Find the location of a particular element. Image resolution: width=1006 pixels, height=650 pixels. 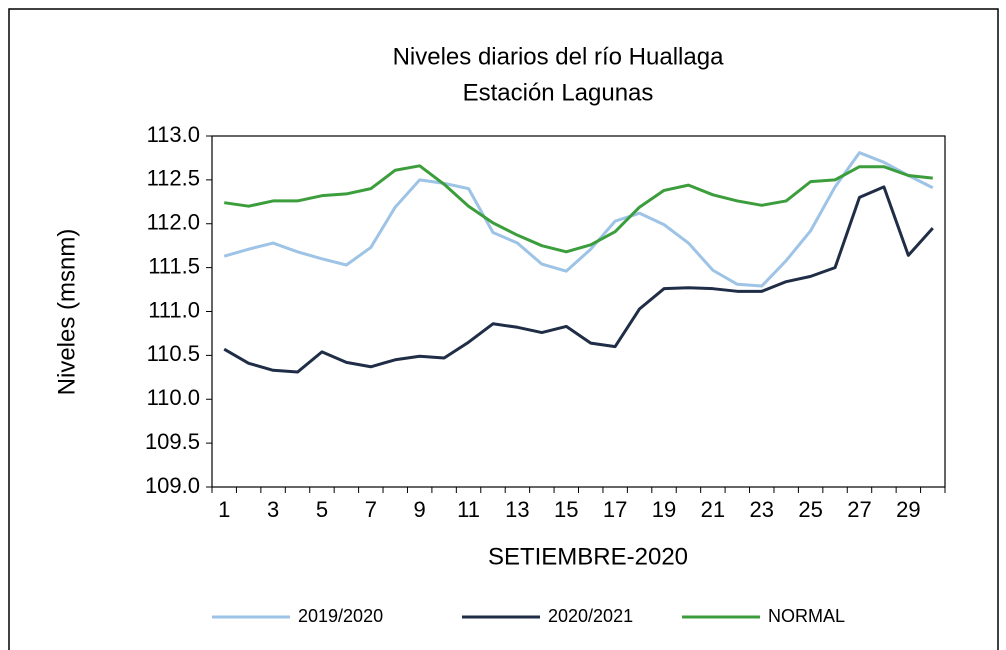

x-tick-label: 7 is located at coordinates (371, 509).